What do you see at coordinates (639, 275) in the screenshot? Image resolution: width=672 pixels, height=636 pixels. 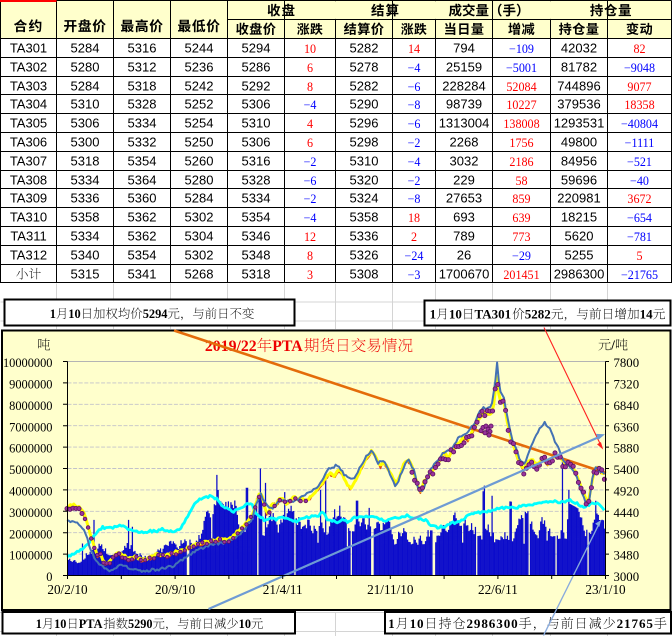 I see `svg-text: −21765` at bounding box center [639, 275].